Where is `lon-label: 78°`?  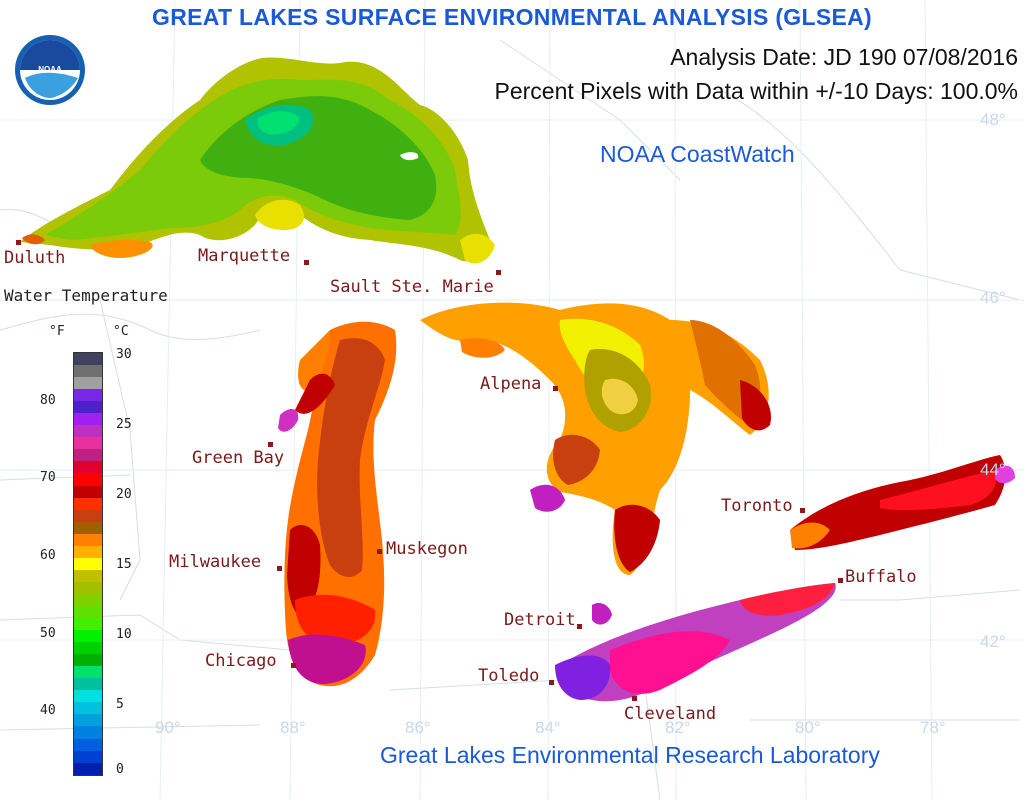 lon-label: 78° is located at coordinates (933, 727).